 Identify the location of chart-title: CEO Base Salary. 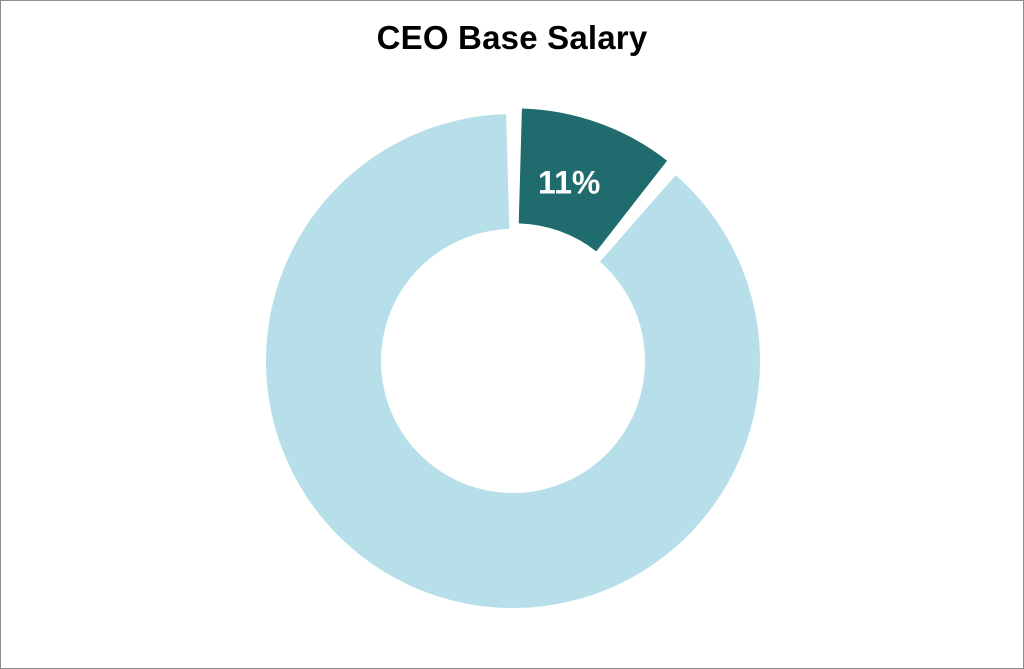
(512, 37).